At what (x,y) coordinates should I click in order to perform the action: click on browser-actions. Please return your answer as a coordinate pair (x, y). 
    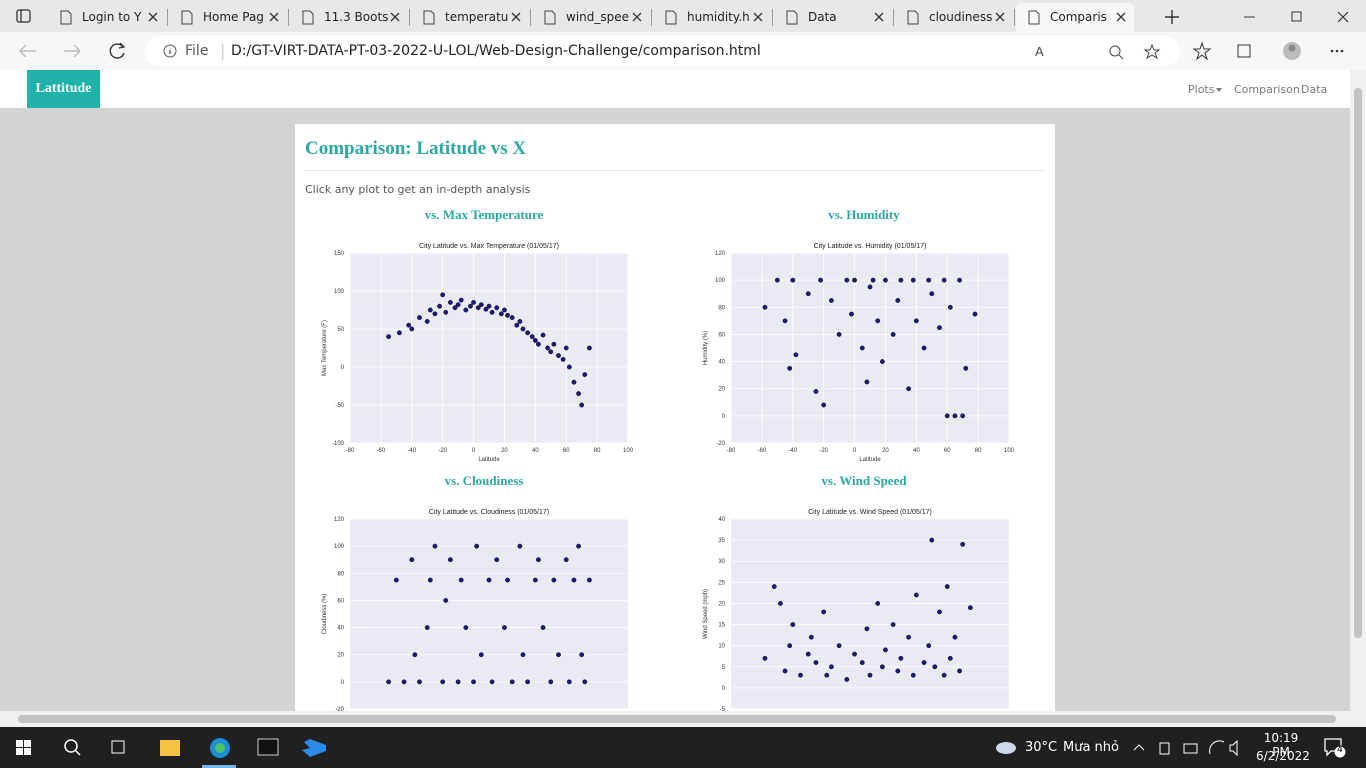
    Looking at the image, I should click on (1272, 51).